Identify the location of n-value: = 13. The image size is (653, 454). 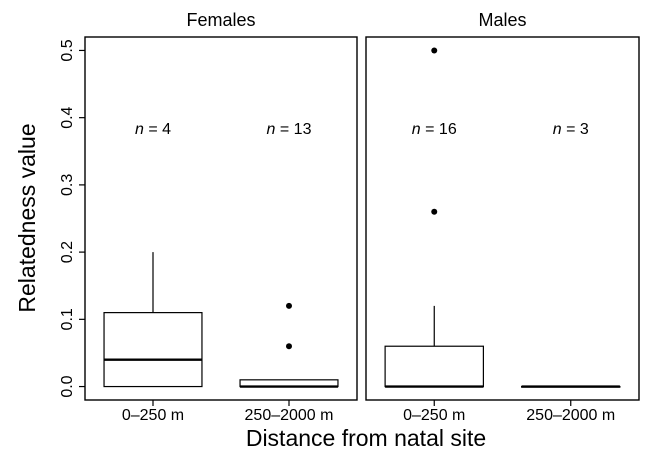
(293, 129).